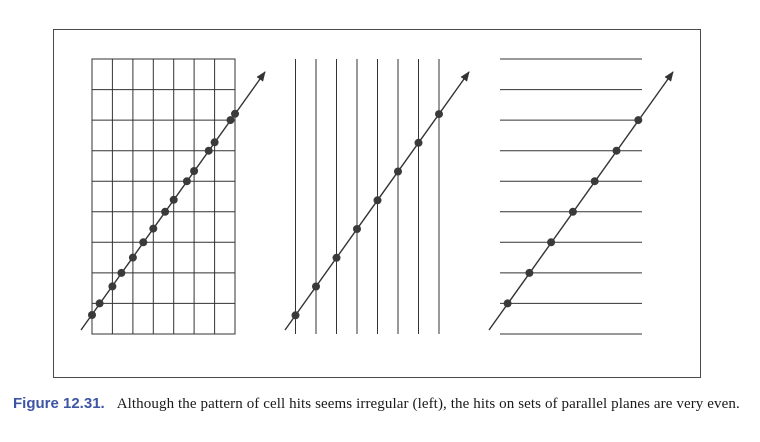 Image resolution: width=760 pixels, height=442 pixels. What do you see at coordinates (367, 215) in the screenshot?
I see `vertical-planes-hits` at bounding box center [367, 215].